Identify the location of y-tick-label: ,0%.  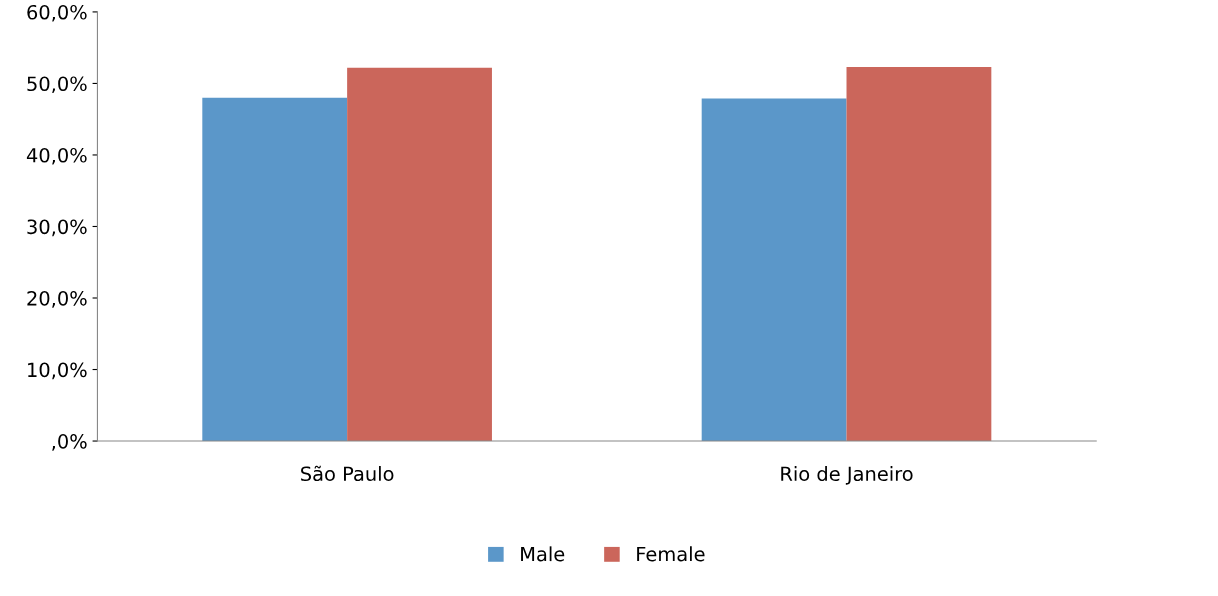
(69, 442).